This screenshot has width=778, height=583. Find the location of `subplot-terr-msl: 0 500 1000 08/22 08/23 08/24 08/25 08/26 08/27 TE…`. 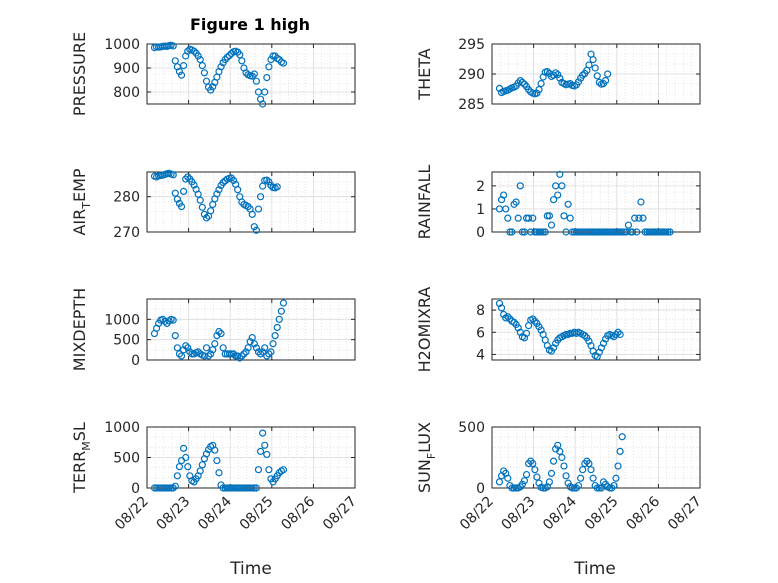

subplot-terr-msl: 0 500 1000 08/22 08/23 08/24 08/25 08/26 08/27 TE… is located at coordinates (215, 476).